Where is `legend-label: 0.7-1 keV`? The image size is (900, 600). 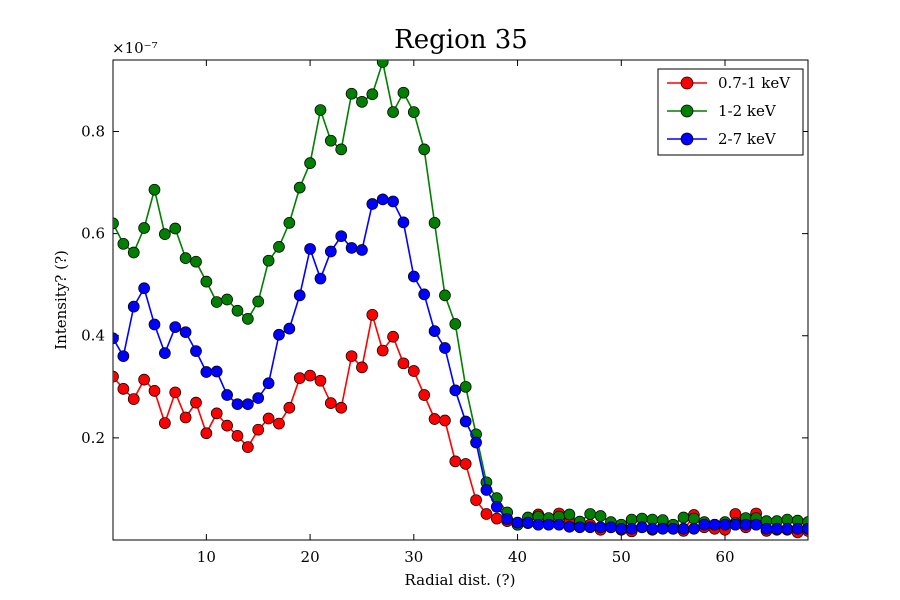
legend-label: 0.7-1 keV is located at coordinates (754, 83).